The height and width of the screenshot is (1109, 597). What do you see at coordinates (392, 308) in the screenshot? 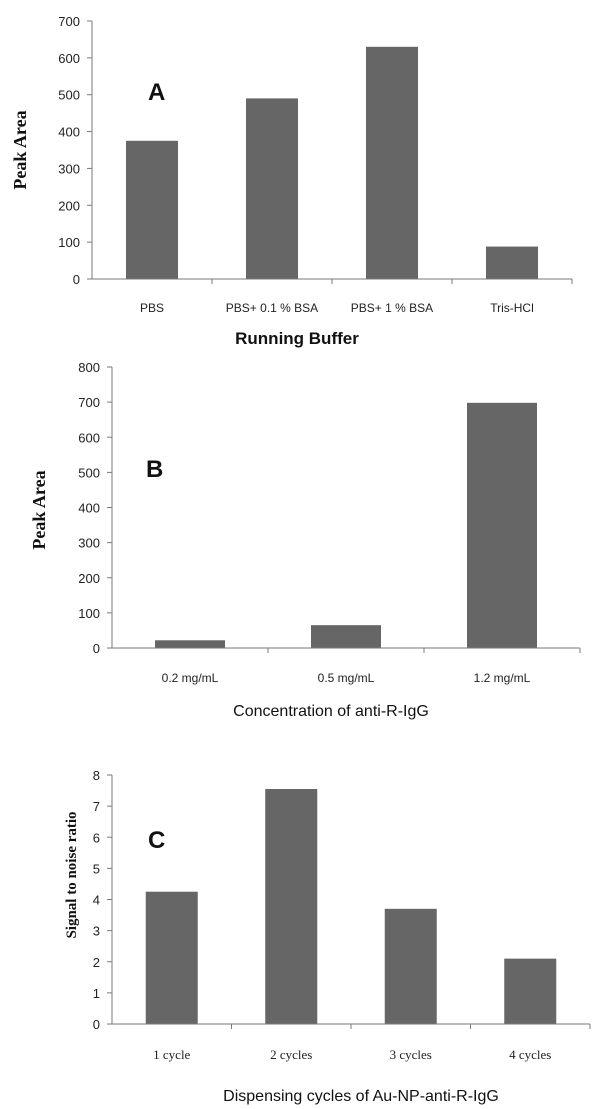
I see `x-tick-label: PBS+ 1 % BSA` at bounding box center [392, 308].